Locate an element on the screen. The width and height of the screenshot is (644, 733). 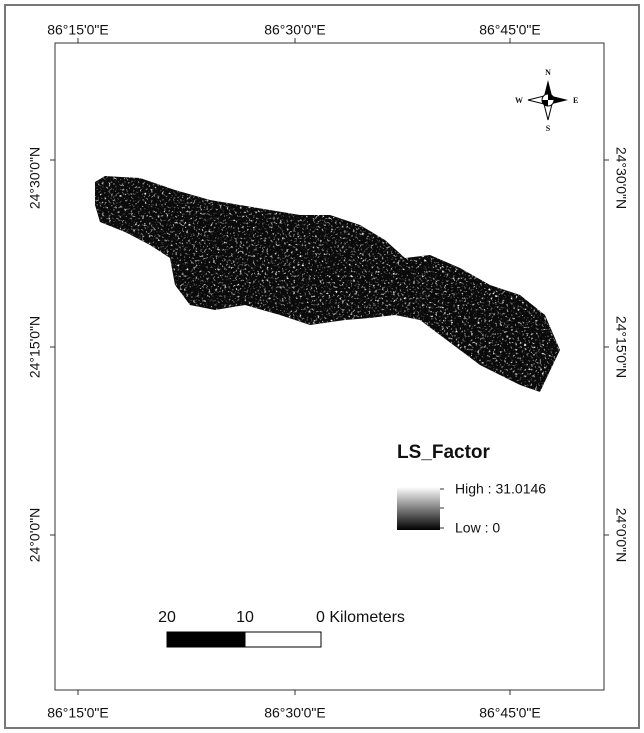
scale-label: 0 Kilometers is located at coordinates (360, 617).